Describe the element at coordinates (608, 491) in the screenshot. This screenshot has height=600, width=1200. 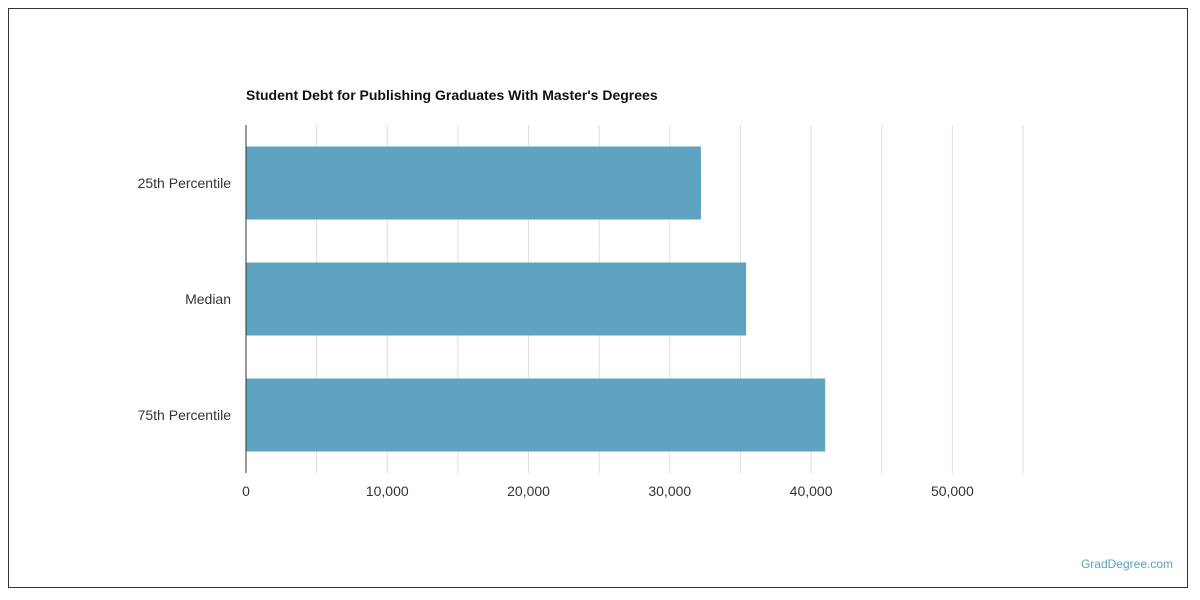
I see `x-tick-labels: 0 10,000 20,000 30,000 40,000 50,000` at that location.